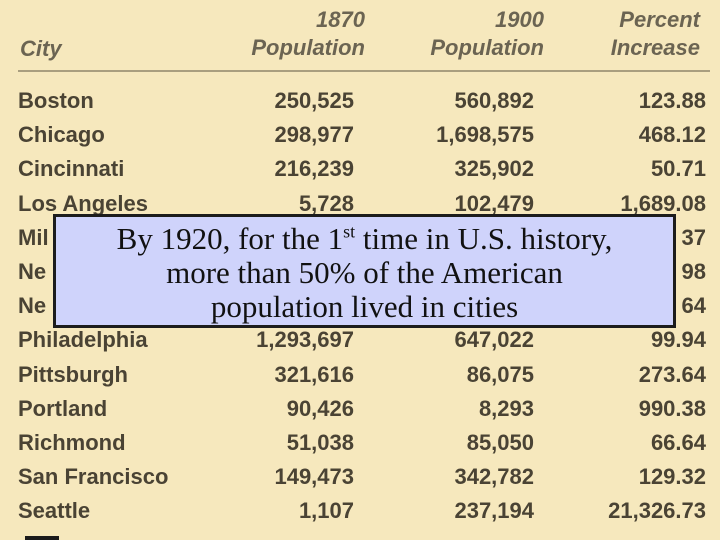 The width and height of the screenshot is (720, 540). I want to click on cell-1870-population: 216,239, so click(314, 169).